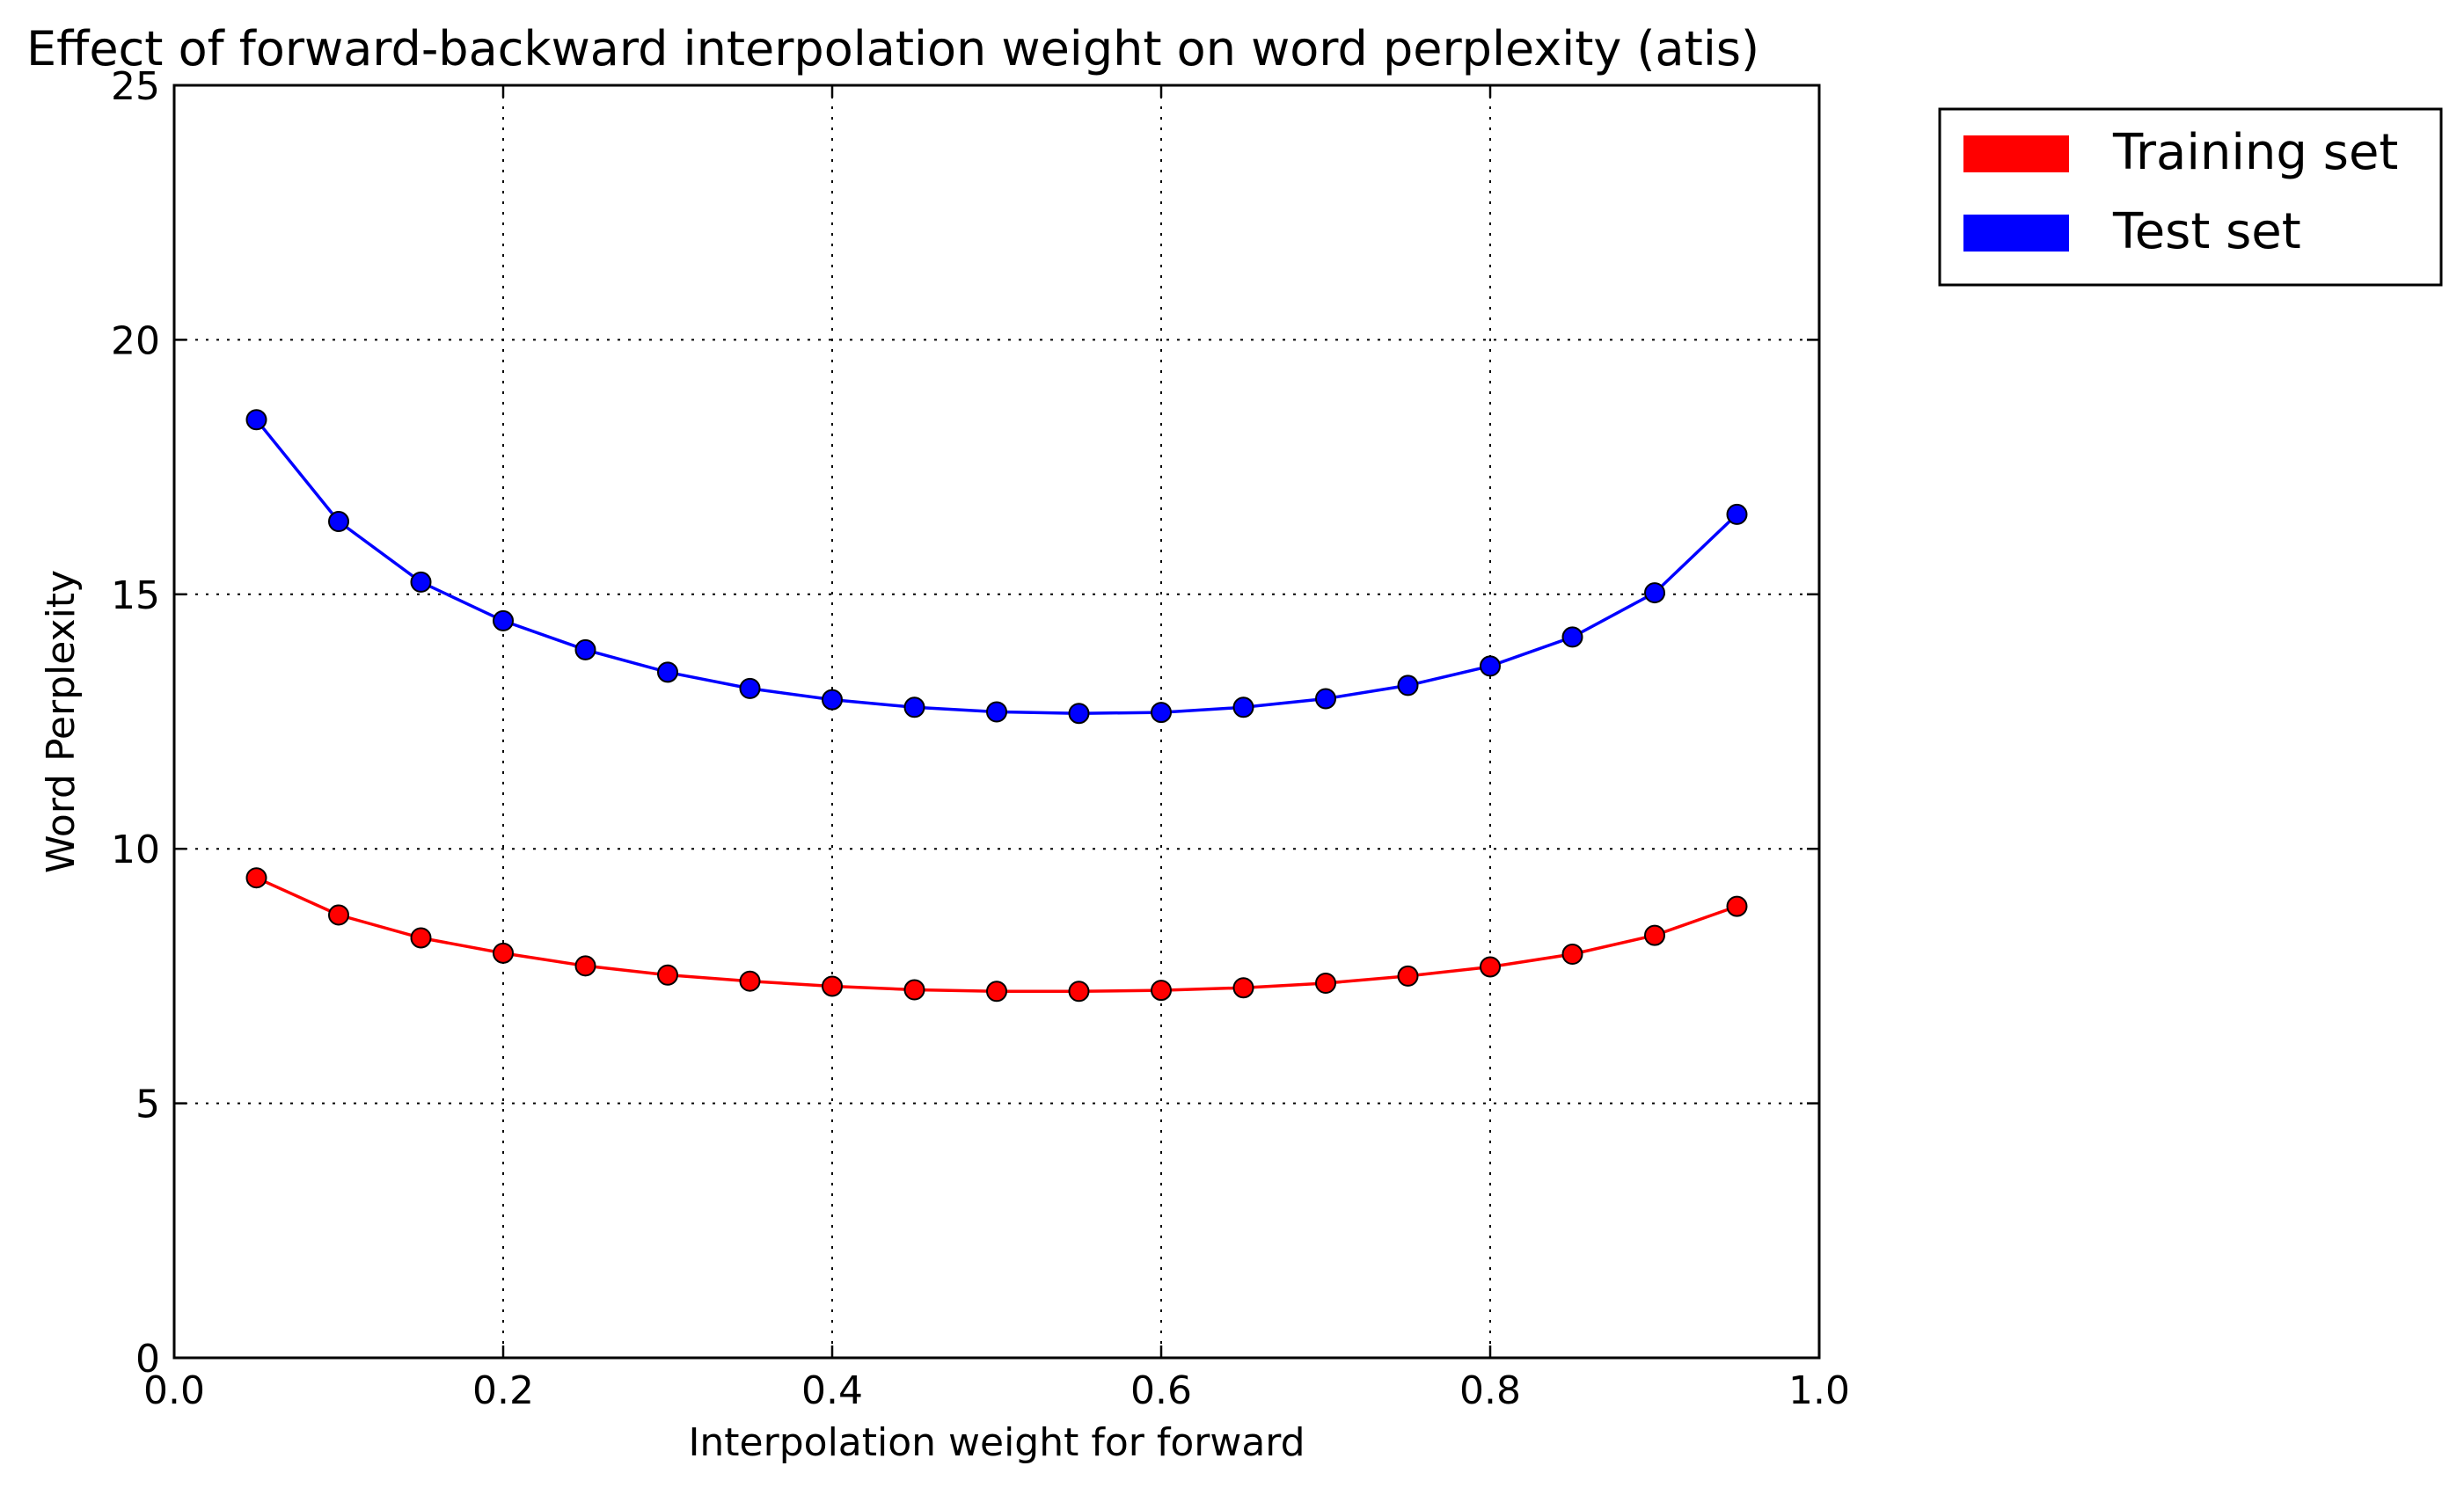  Describe the element at coordinates (135, 340) in the screenshot. I see `y-tick-label: 20` at that location.